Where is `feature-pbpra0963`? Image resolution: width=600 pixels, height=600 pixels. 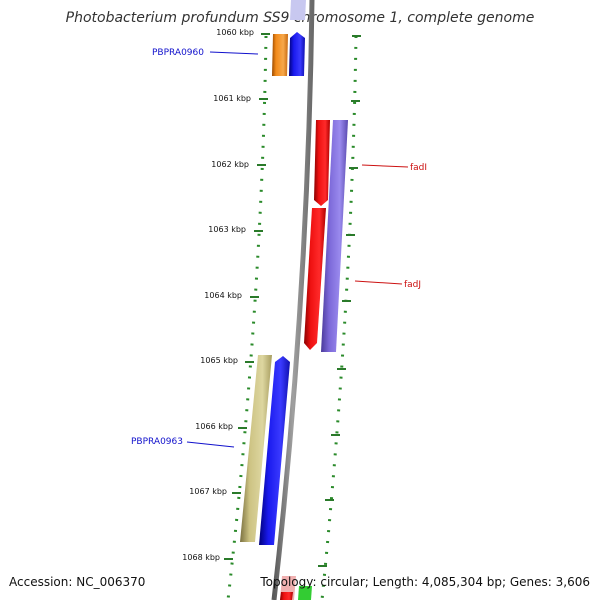
feature-pbpra0963 is located at coordinates (256, 448).